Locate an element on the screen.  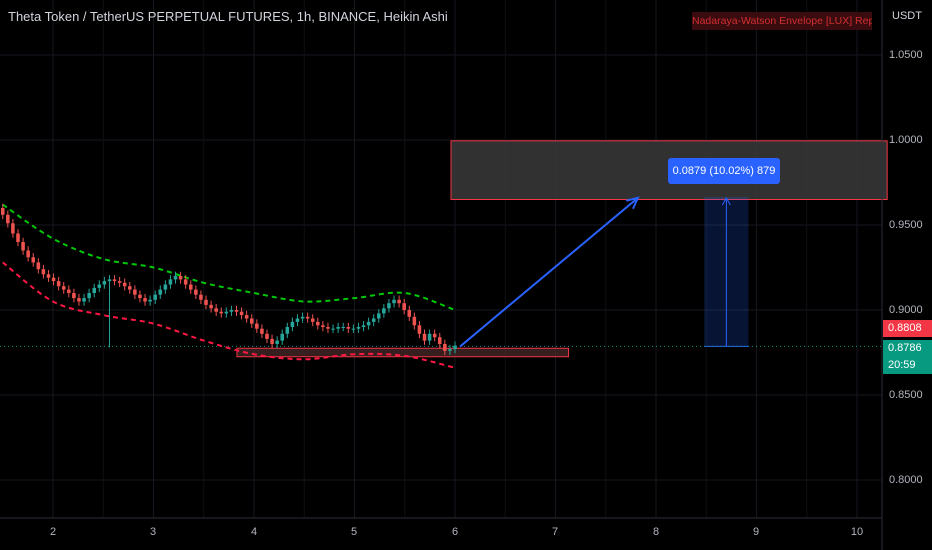
x-tick-label: 6 is located at coordinates (455, 532).